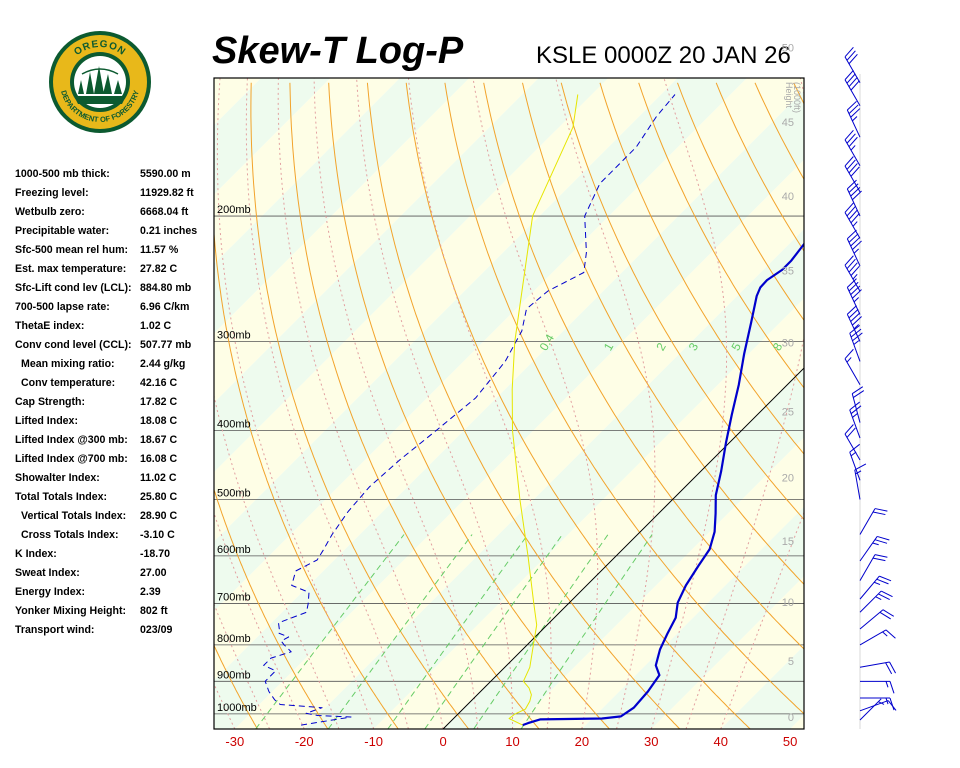 This screenshot has width=960, height=768. I want to click on index-row: Lifted Index @300 mb: 18.67 C, so click(115, 443).